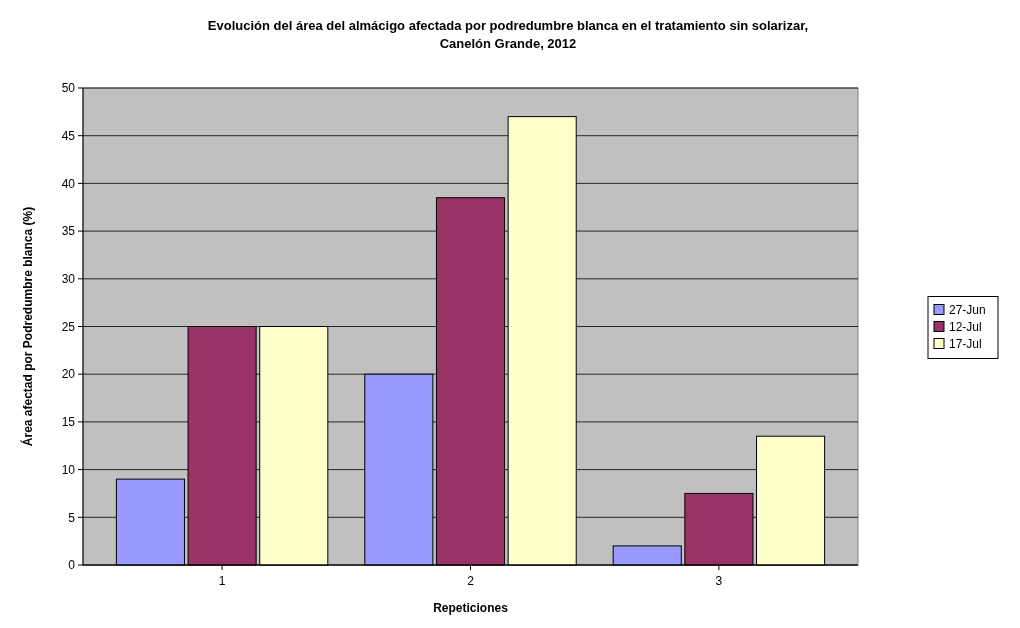  What do you see at coordinates (72, 565) in the screenshot?
I see `y-tick-label: 0` at bounding box center [72, 565].